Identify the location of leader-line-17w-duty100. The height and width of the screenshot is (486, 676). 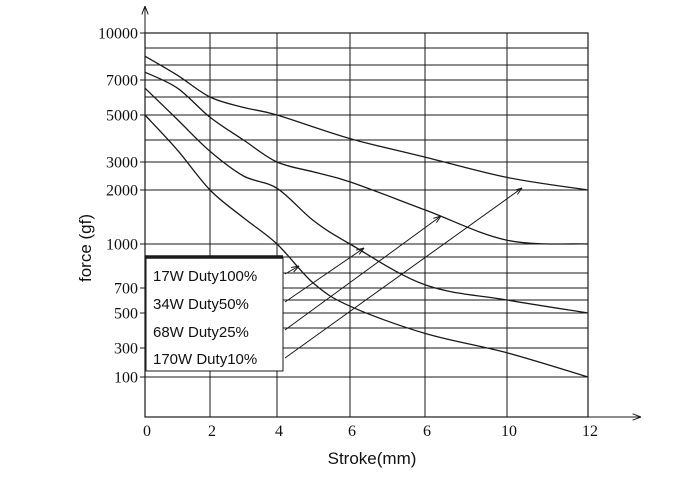
(292, 270).